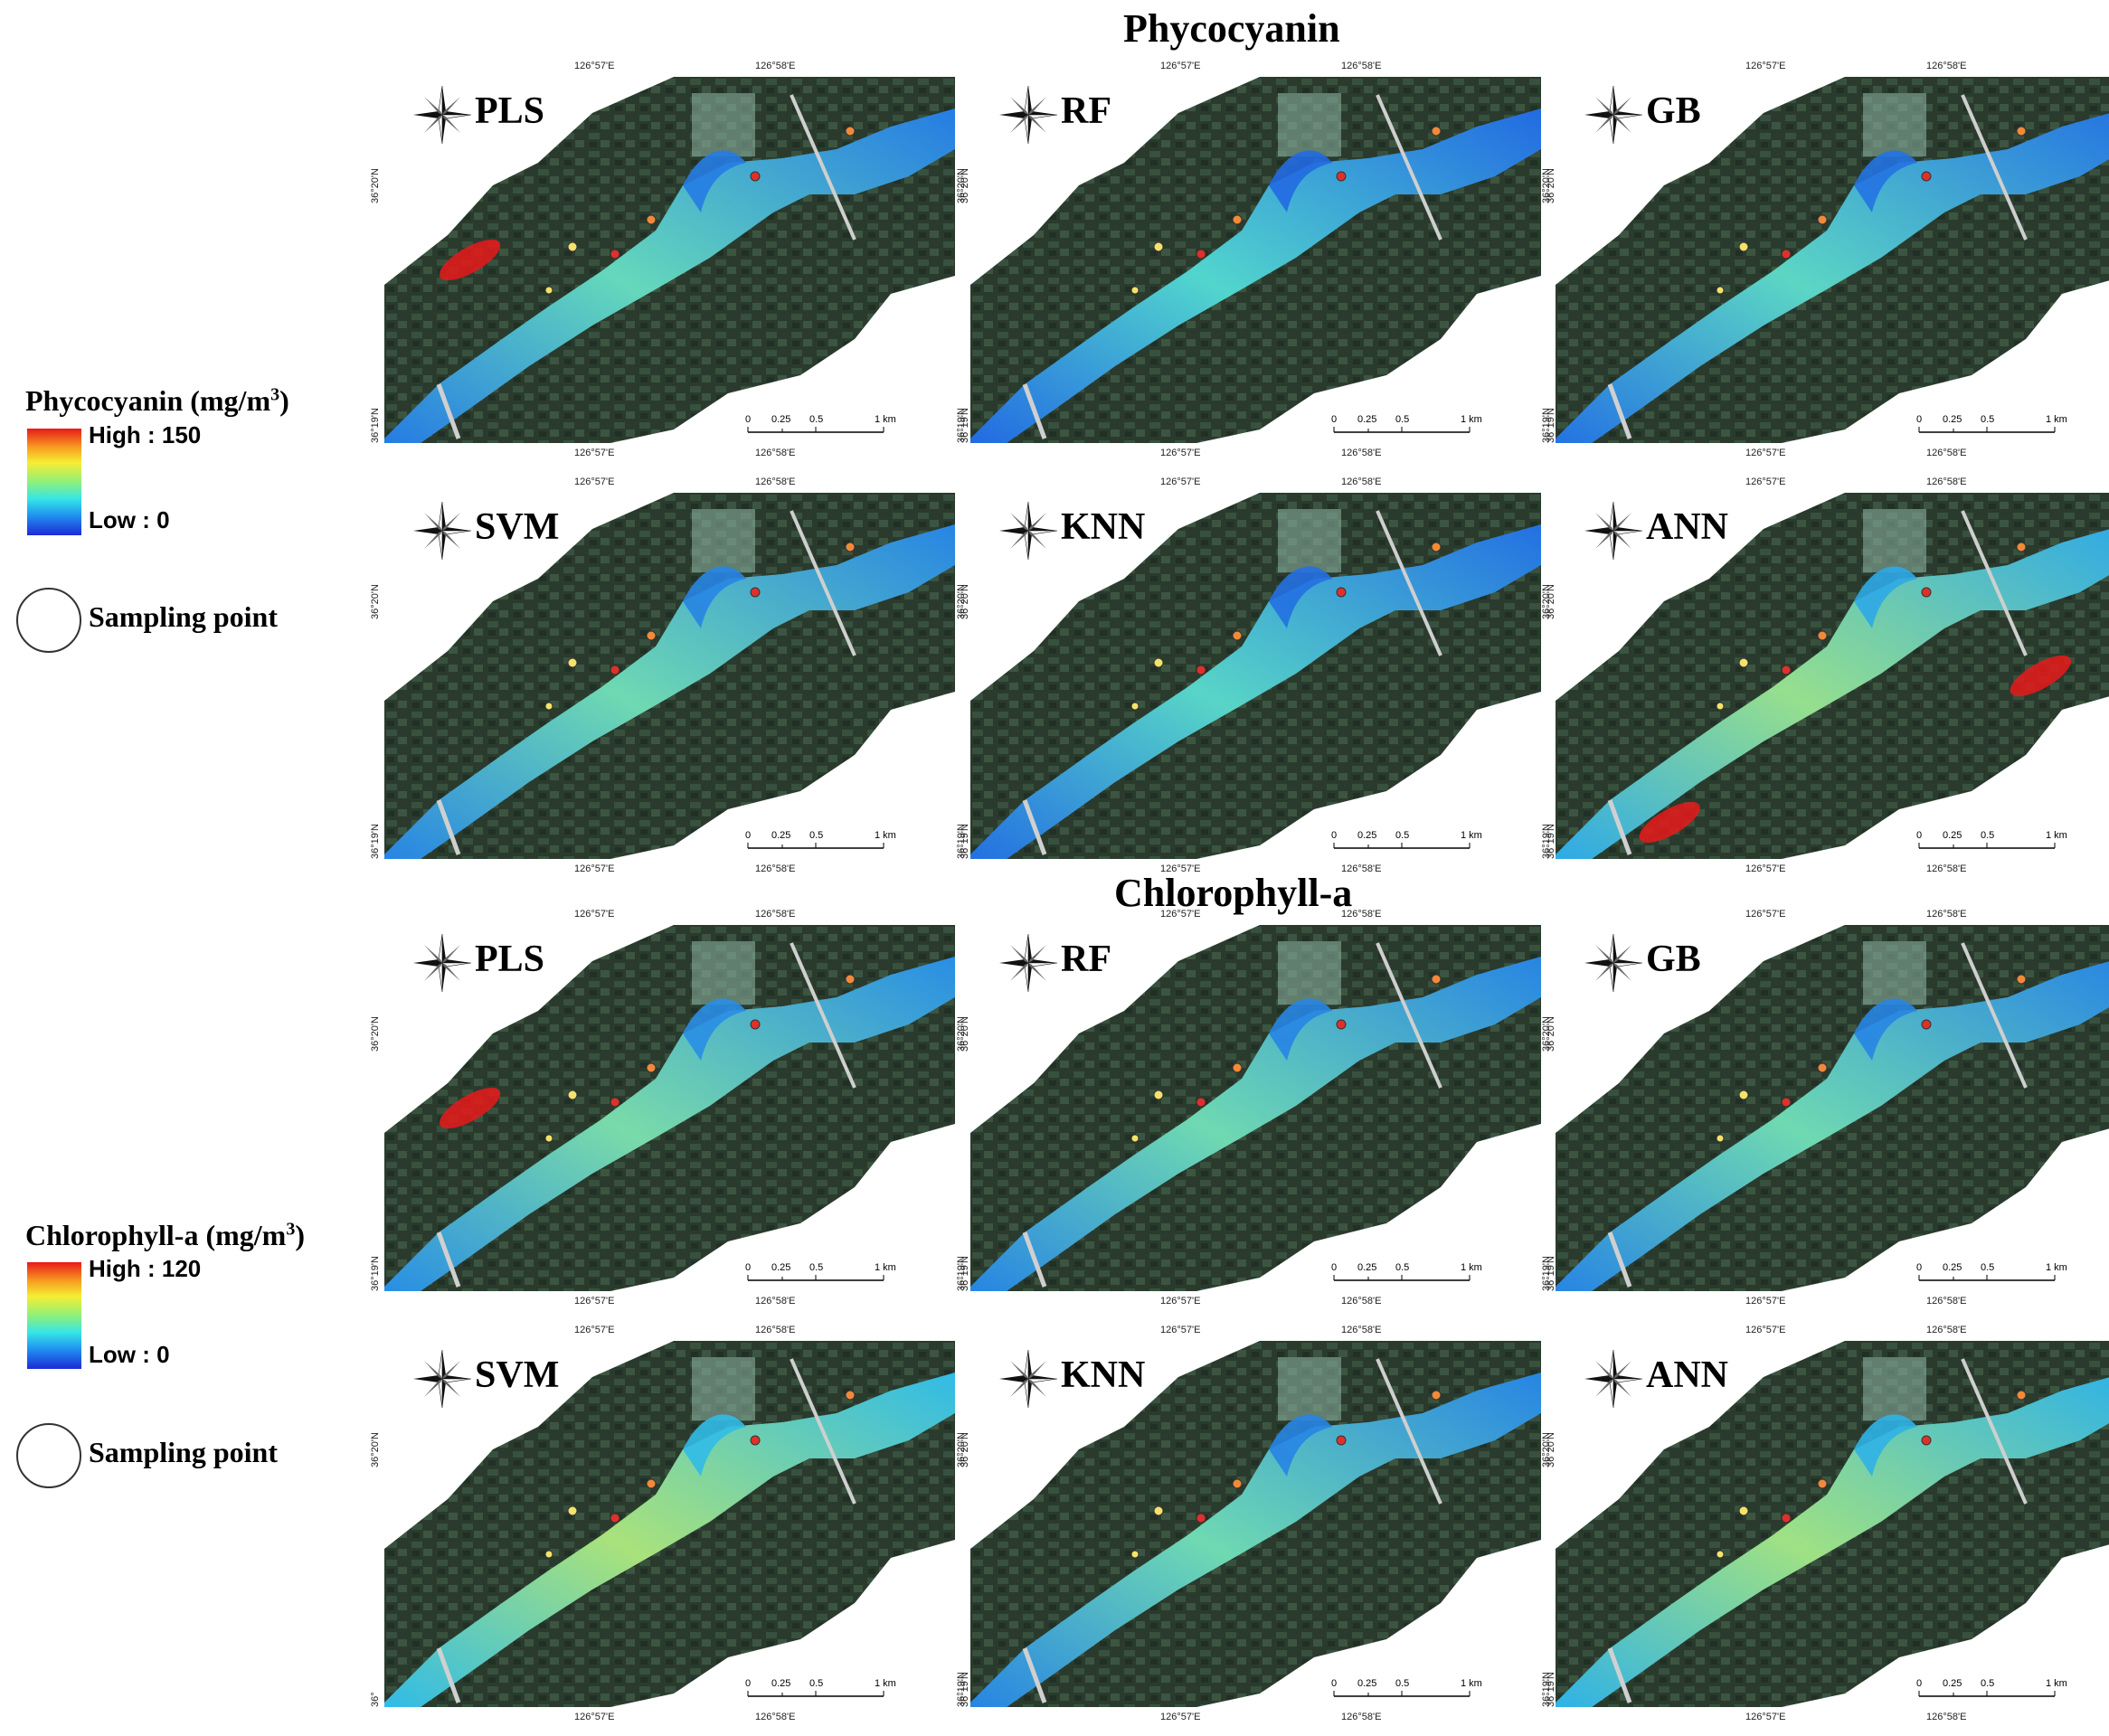  I want to click on latitude-label: 36°, so click(376, 1700).